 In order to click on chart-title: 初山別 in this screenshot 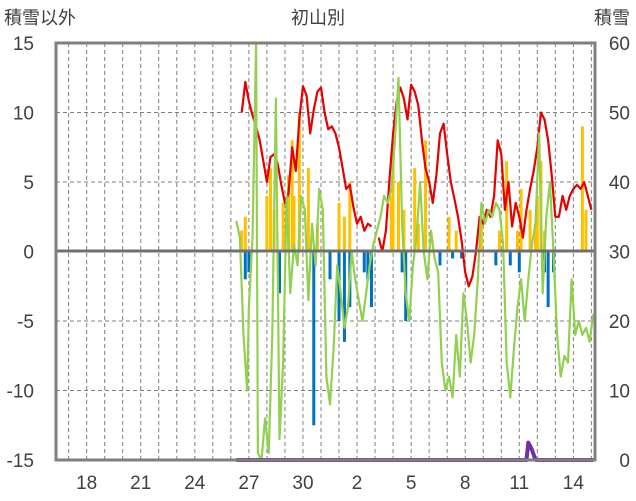, I will do `click(318, 18)`.